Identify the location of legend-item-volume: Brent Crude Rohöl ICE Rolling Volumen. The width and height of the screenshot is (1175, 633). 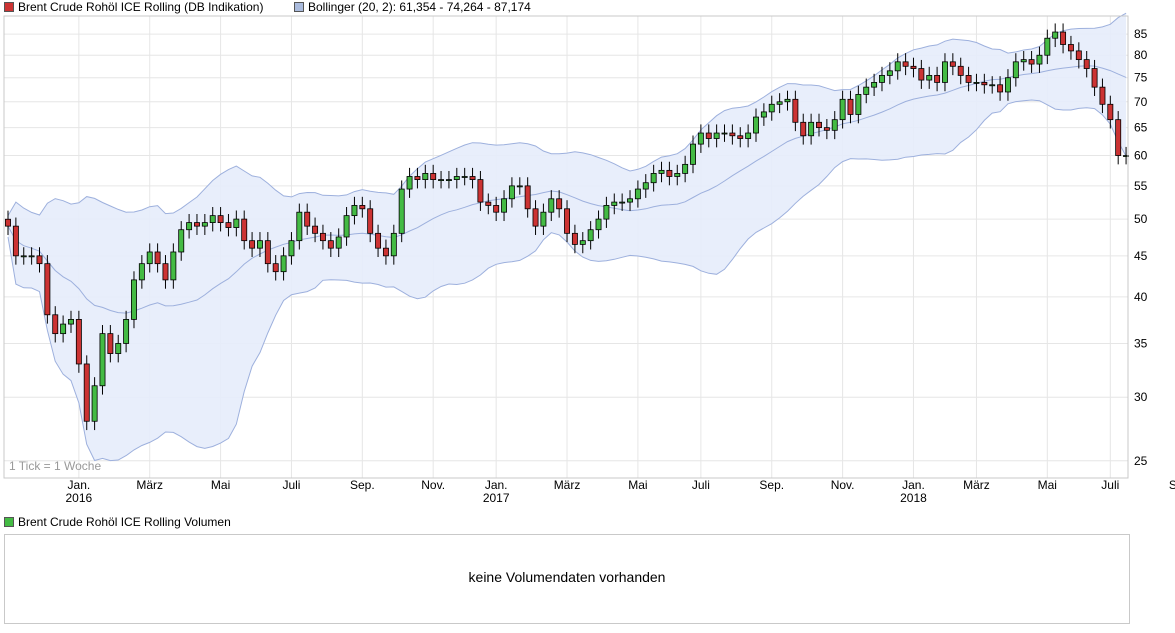
(117, 522).